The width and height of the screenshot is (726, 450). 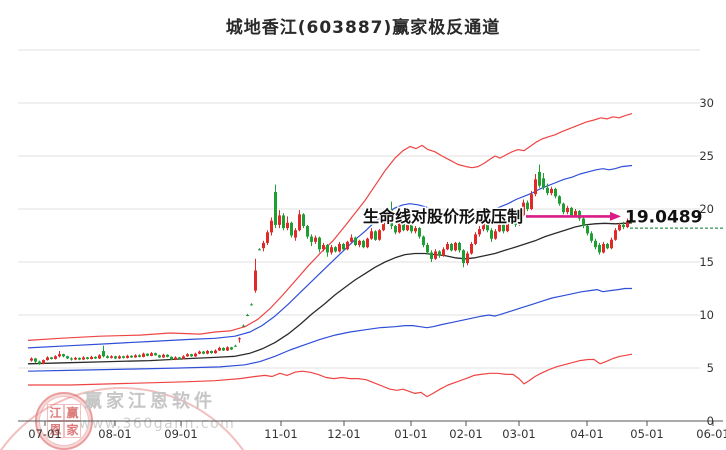 What do you see at coordinates (586, 434) in the screenshot?
I see `x-axis-tick-label: 04-01` at bounding box center [586, 434].